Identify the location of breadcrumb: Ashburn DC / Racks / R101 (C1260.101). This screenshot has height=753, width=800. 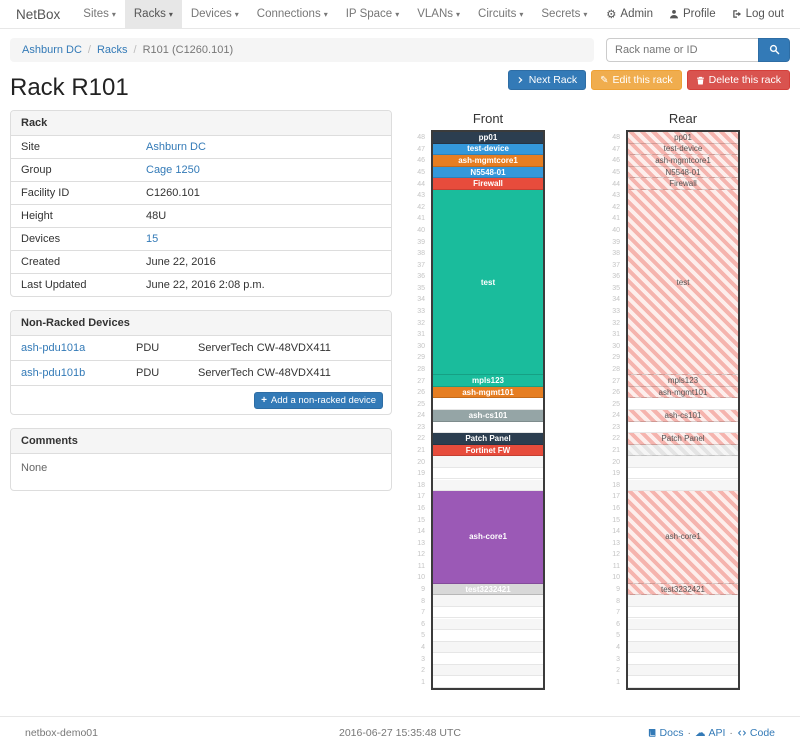
(302, 50).